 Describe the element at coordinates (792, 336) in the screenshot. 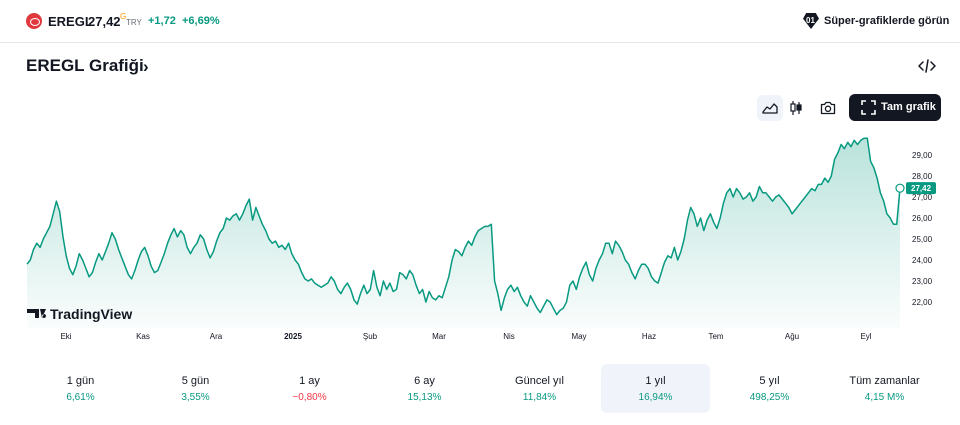

I see `x-tick-label: Ağu` at that location.